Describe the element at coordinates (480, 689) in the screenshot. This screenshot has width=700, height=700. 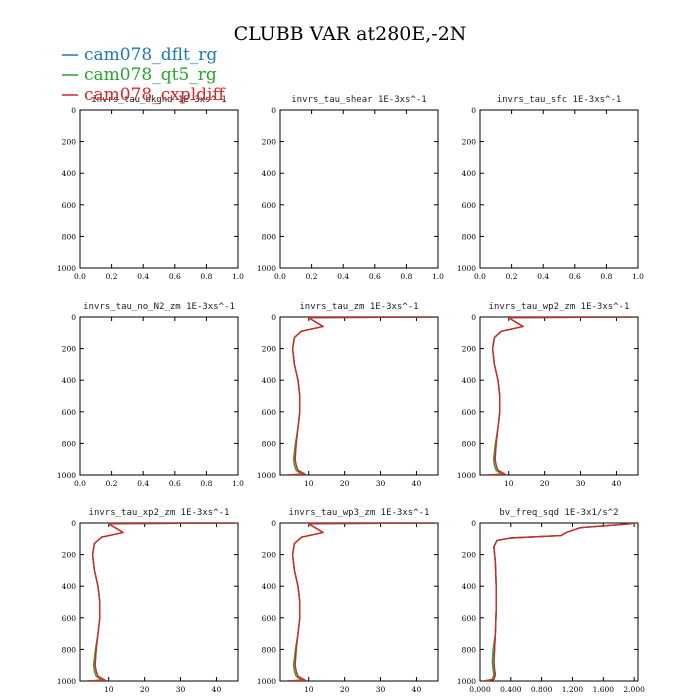
I see `x-tick-label: 0.000` at that location.